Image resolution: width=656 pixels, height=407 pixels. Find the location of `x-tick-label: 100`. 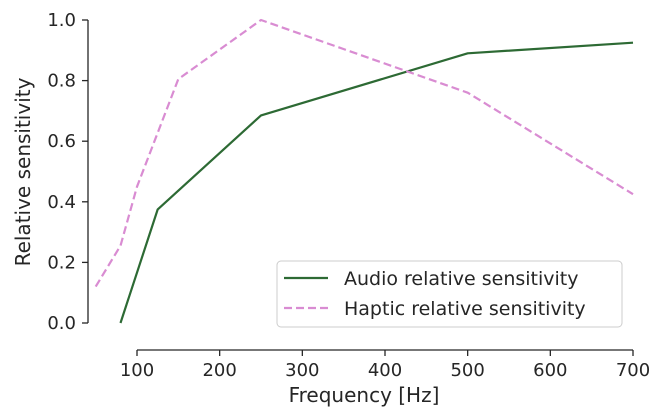

x-tick-label: 100 is located at coordinates (137, 370).